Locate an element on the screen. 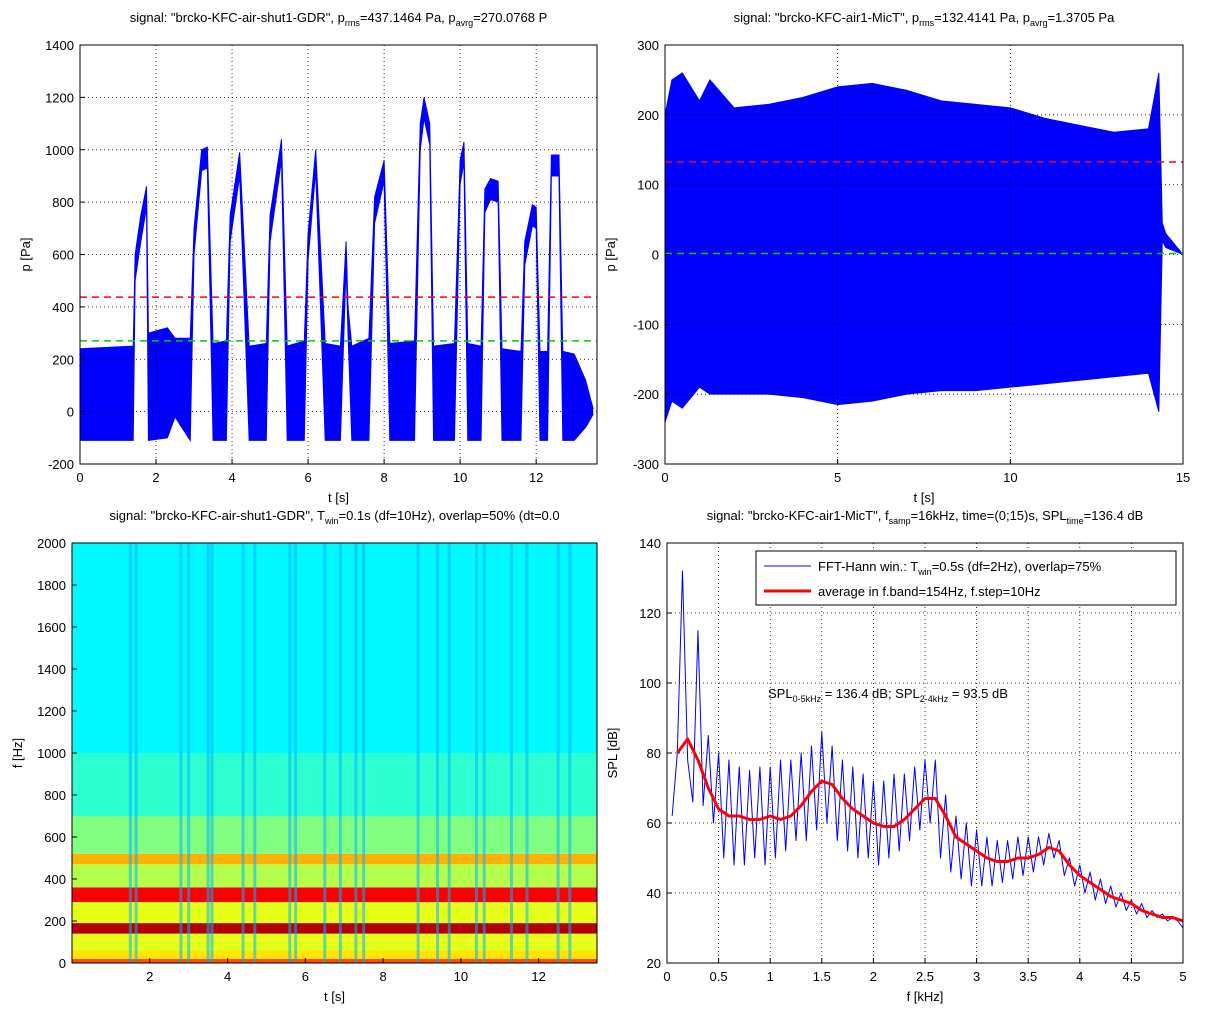  text-part: signal: "brcko-KFC-air-shut1-GDR", p is located at coordinates (237, 17).